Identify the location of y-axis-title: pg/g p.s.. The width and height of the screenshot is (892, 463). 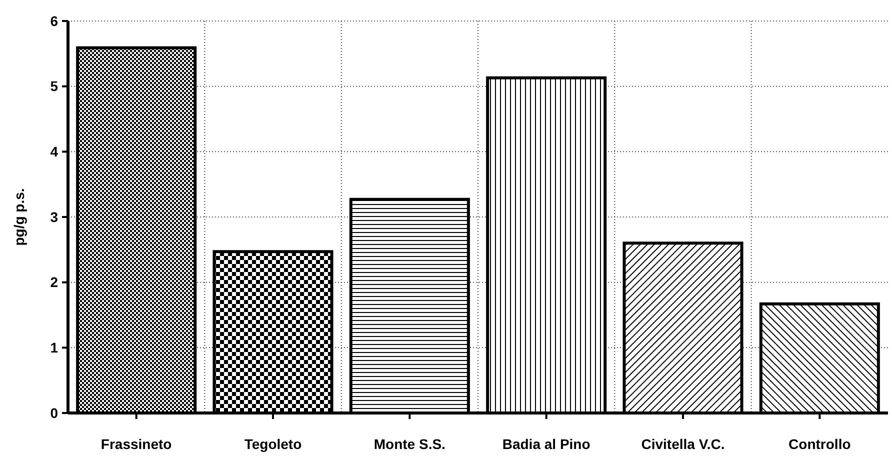
(19, 217).